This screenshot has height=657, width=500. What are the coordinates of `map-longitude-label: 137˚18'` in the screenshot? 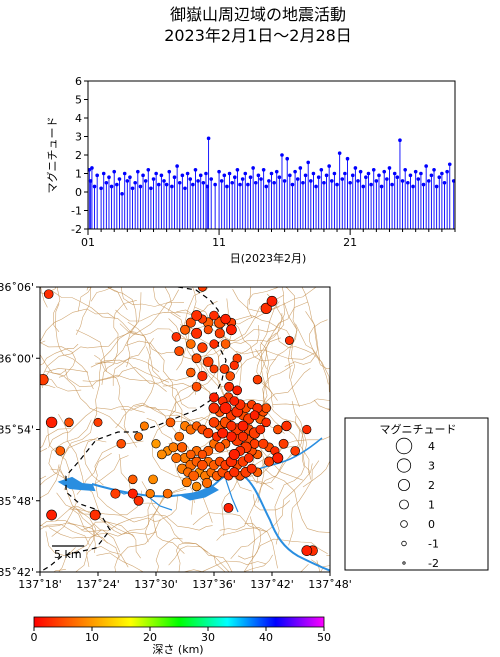 It's located at (40, 584).